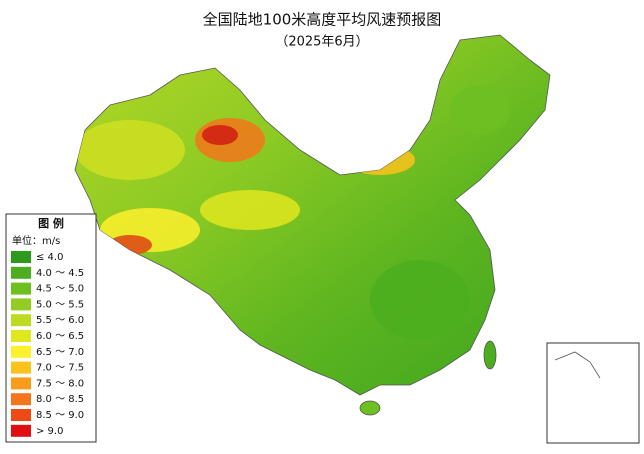 This screenshot has height=454, width=644. I want to click on subtitle: （2025年6月）, so click(321, 42).